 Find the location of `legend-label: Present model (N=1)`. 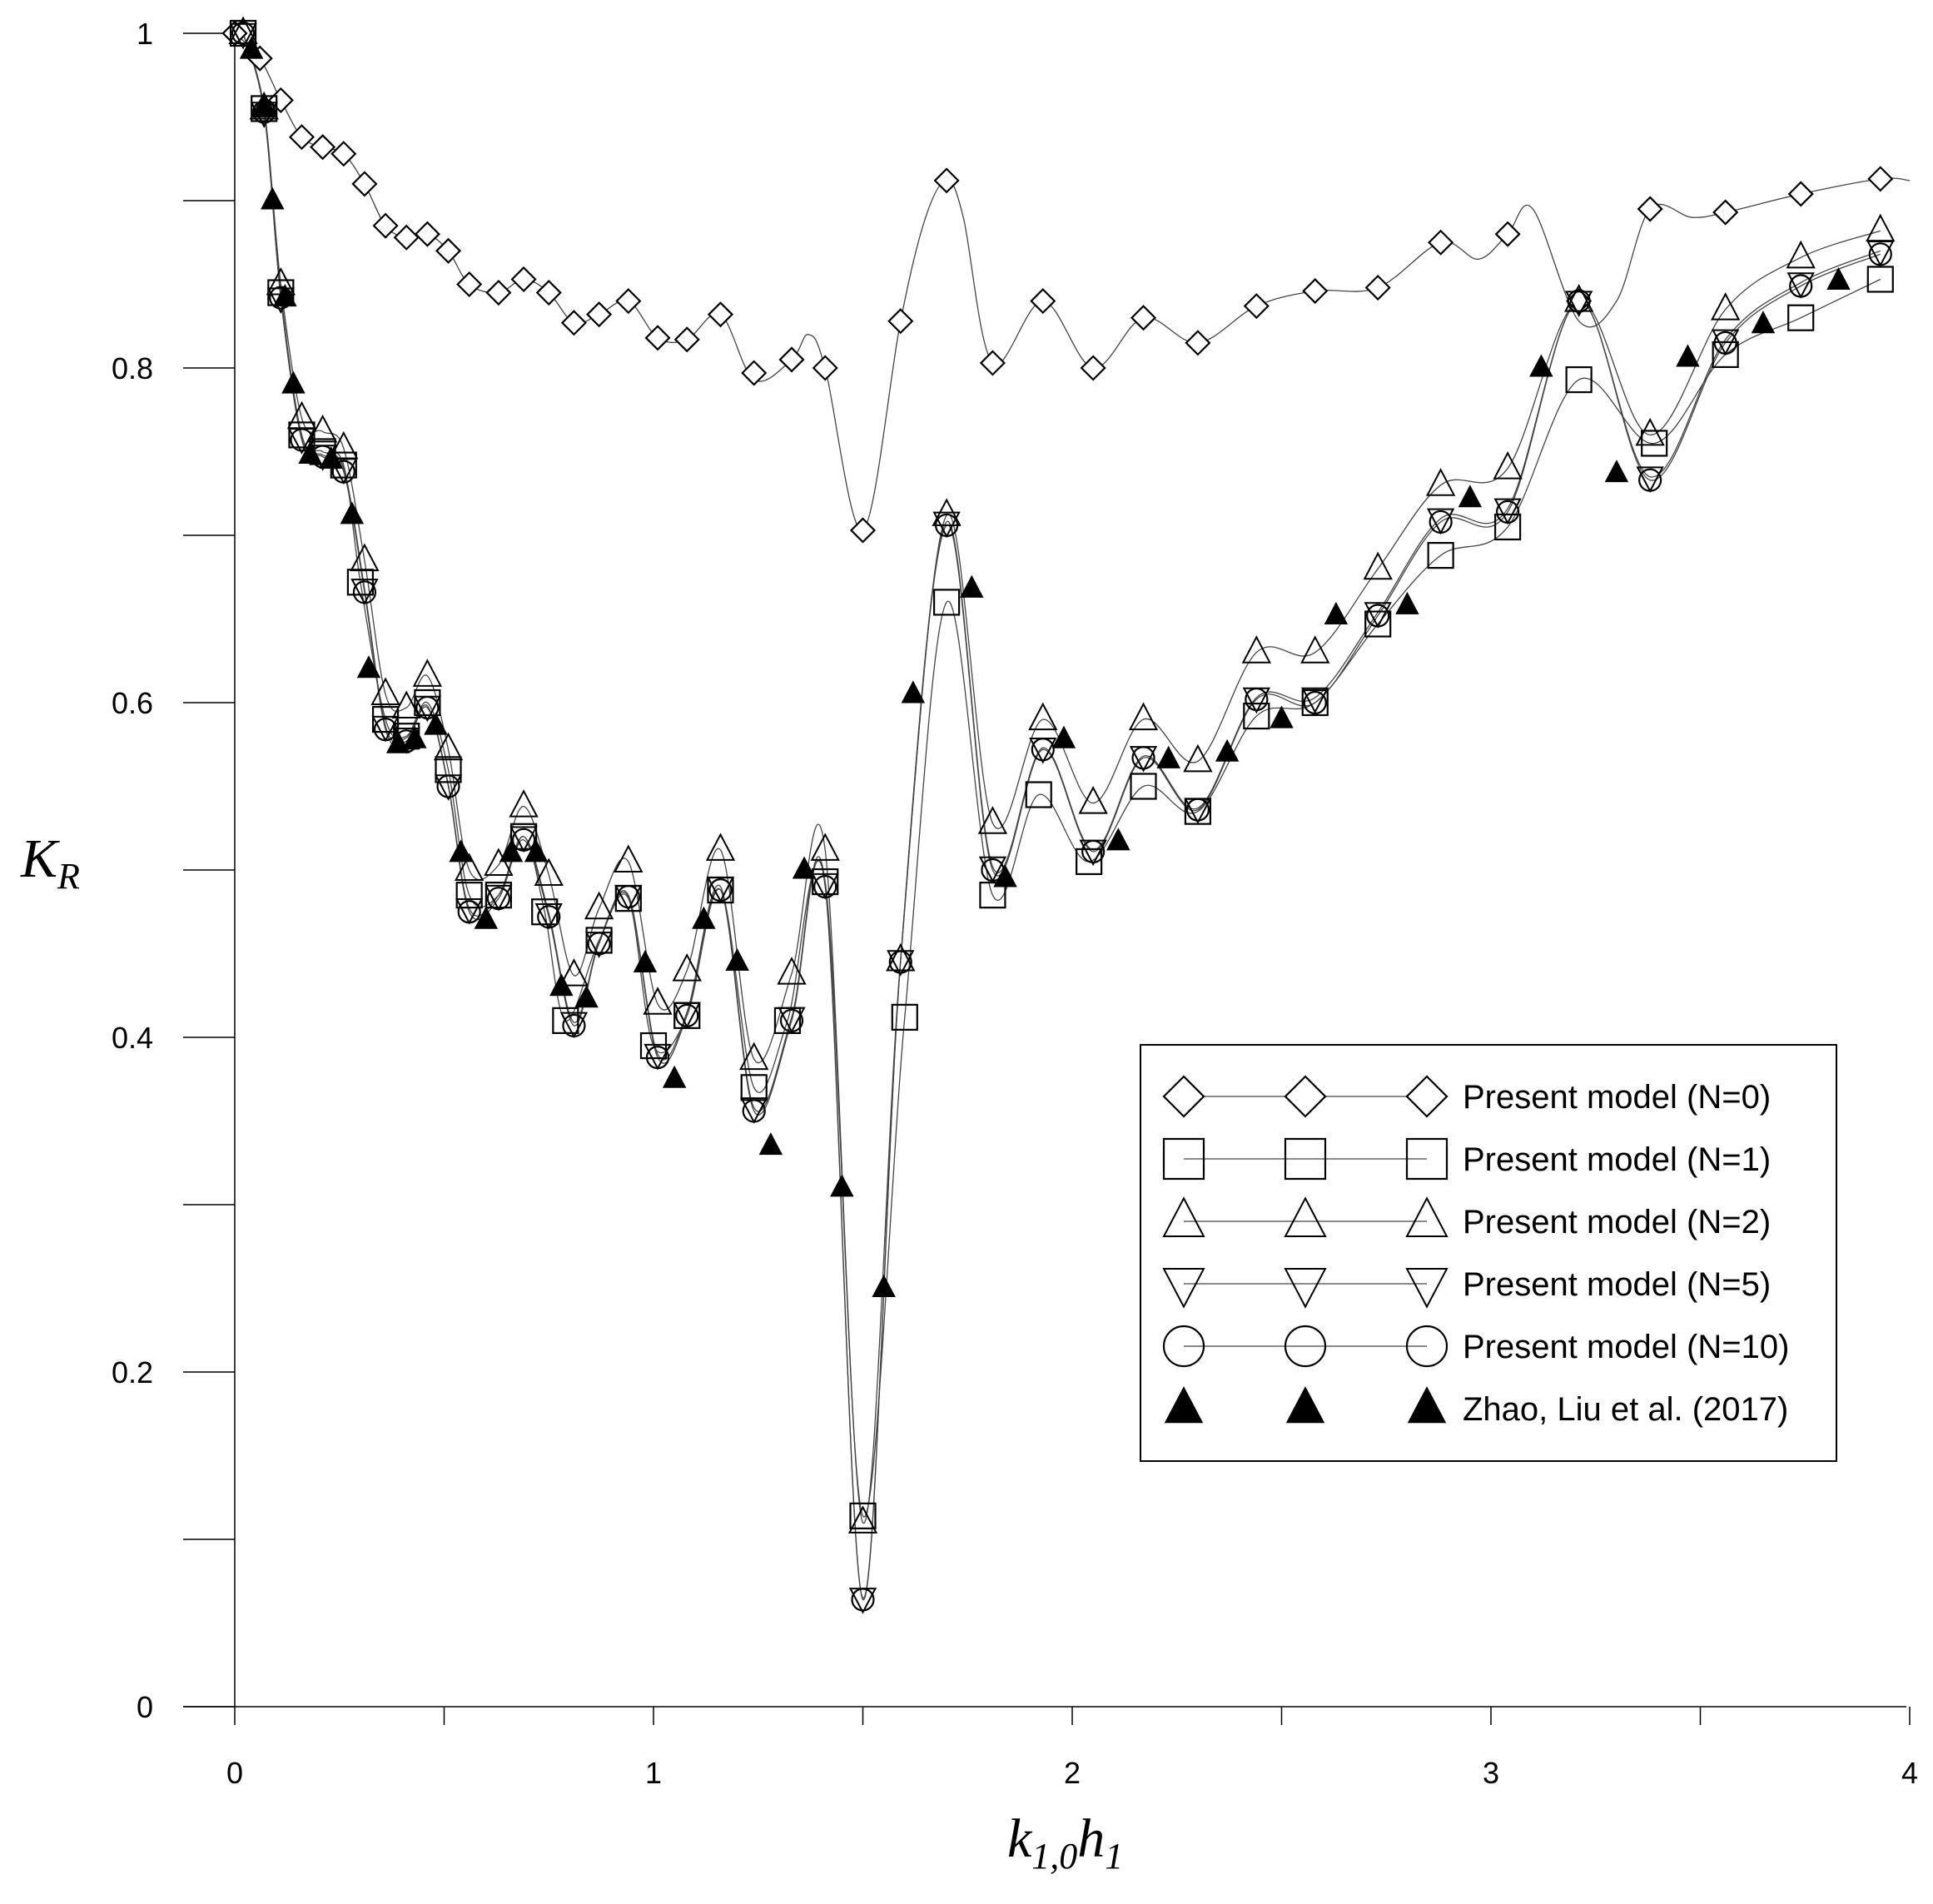

legend-label: Present model (N=1) is located at coordinates (1617, 1159).